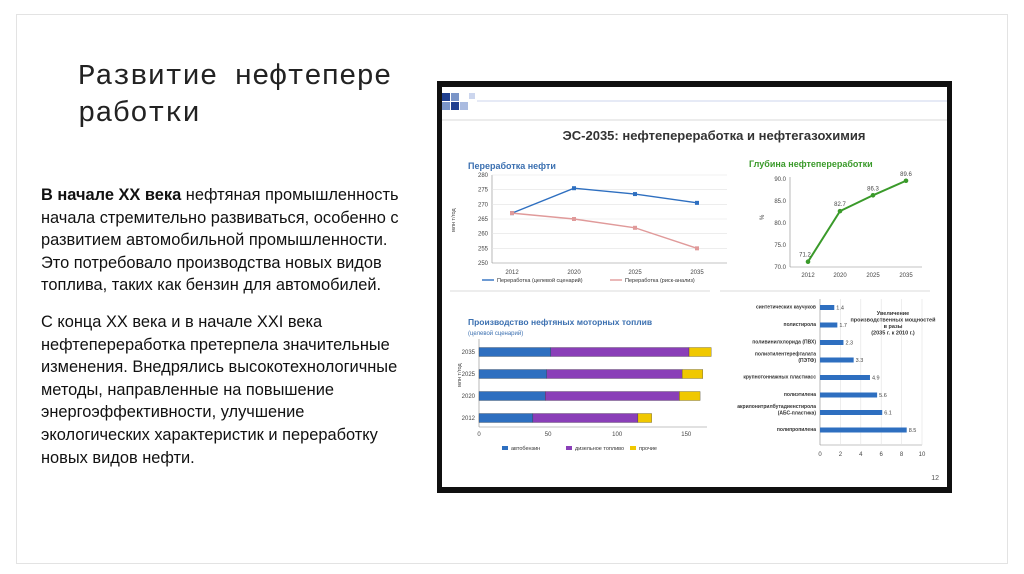 This screenshot has height=574, width=1024. Describe the element at coordinates (512, 273) in the screenshot. I see `chart1-xtick-label: 2012` at that location.